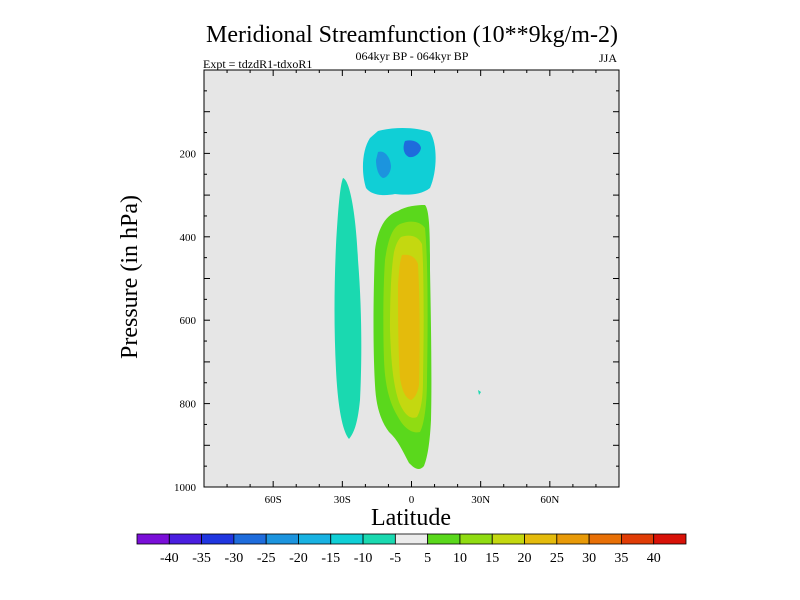  What do you see at coordinates (557, 558) in the screenshot?
I see `colorbar-label: 25` at bounding box center [557, 558].